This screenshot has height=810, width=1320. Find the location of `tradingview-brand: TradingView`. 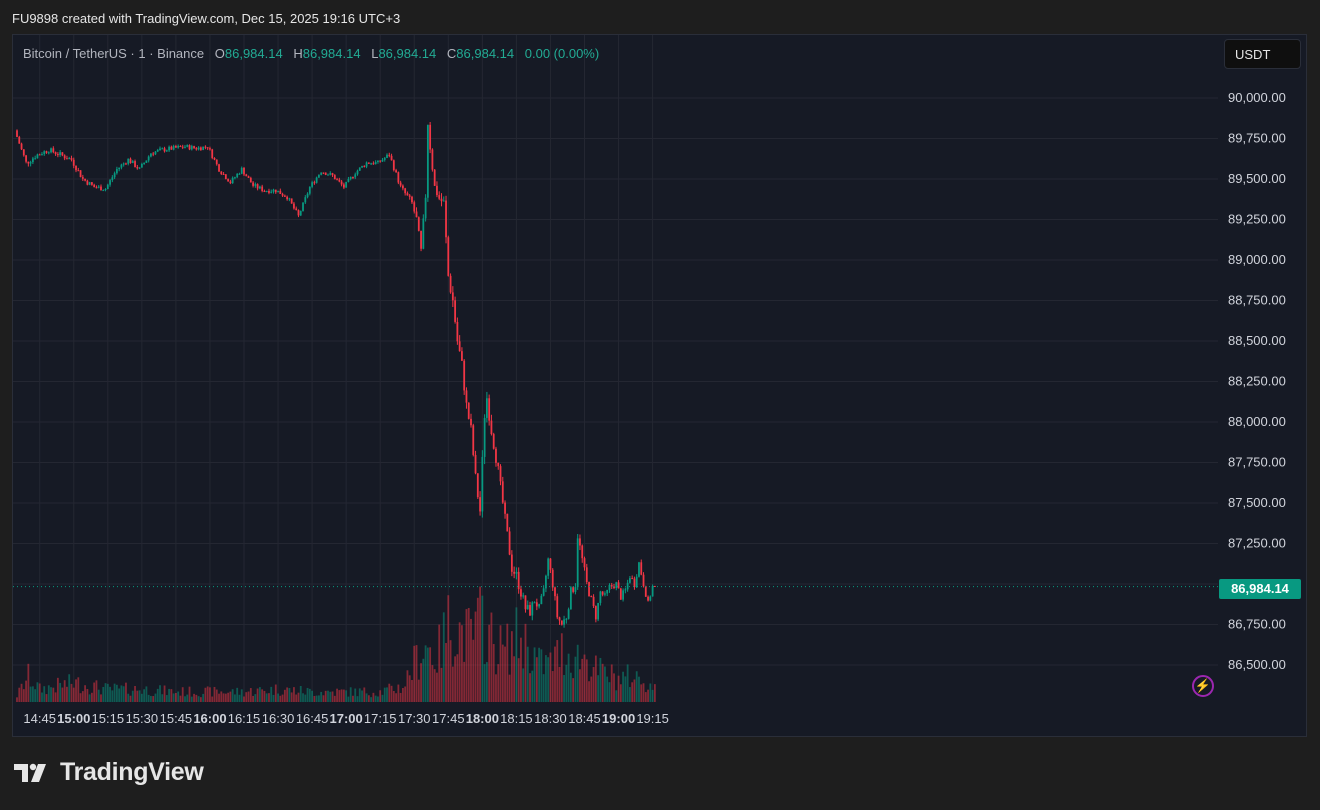

tradingview-brand: TradingView is located at coordinates (109, 772).